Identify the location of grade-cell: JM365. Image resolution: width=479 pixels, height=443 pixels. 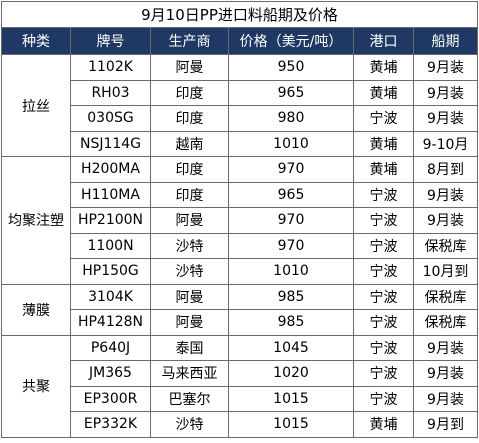
(110, 373).